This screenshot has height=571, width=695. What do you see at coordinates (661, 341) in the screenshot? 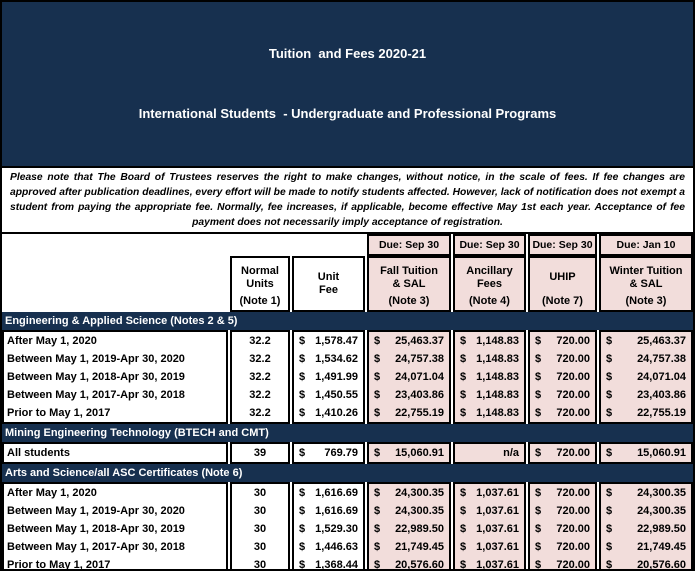
I see `amount: 25,463.37` at bounding box center [661, 341].